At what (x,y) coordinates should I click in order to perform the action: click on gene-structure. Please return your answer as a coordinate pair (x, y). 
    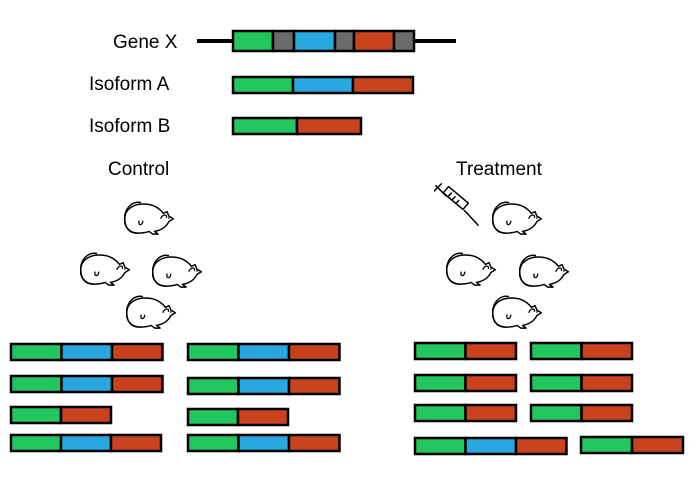
    Looking at the image, I should click on (326, 41).